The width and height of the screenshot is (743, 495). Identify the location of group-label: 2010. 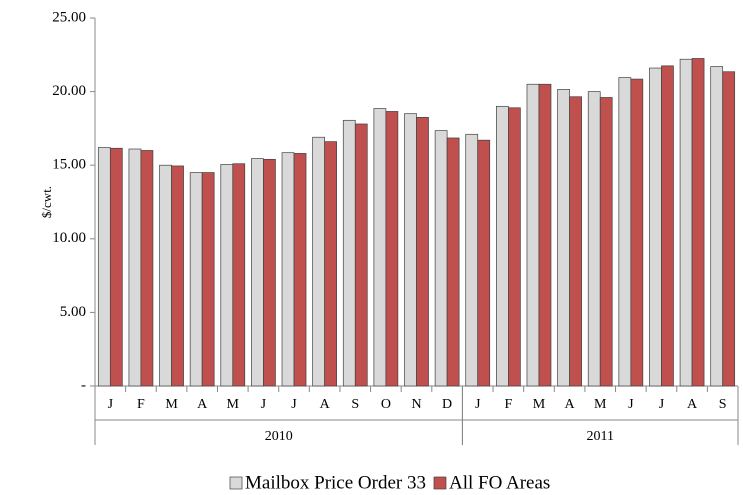
(279, 436).